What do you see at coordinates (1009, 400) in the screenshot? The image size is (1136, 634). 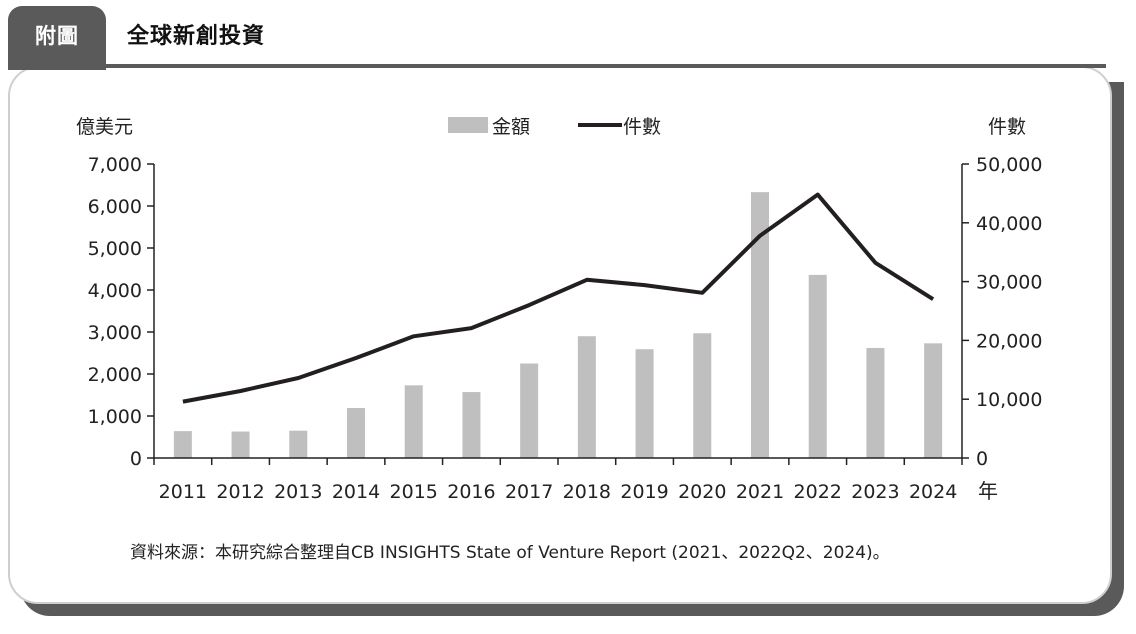 I see `right-tick-label: 10,000` at bounding box center [1009, 400].